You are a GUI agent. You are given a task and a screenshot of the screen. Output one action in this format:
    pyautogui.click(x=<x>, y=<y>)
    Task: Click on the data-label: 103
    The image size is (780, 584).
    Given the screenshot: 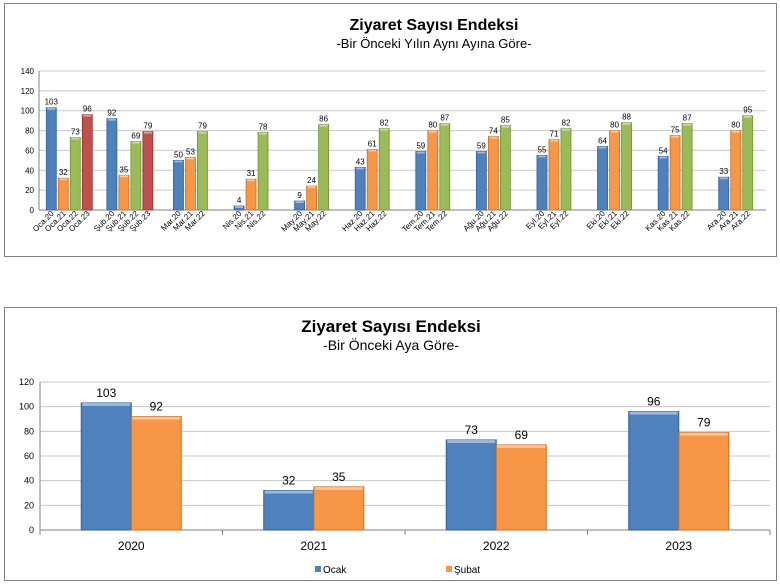 What is the action you would take?
    pyautogui.click(x=52, y=102)
    